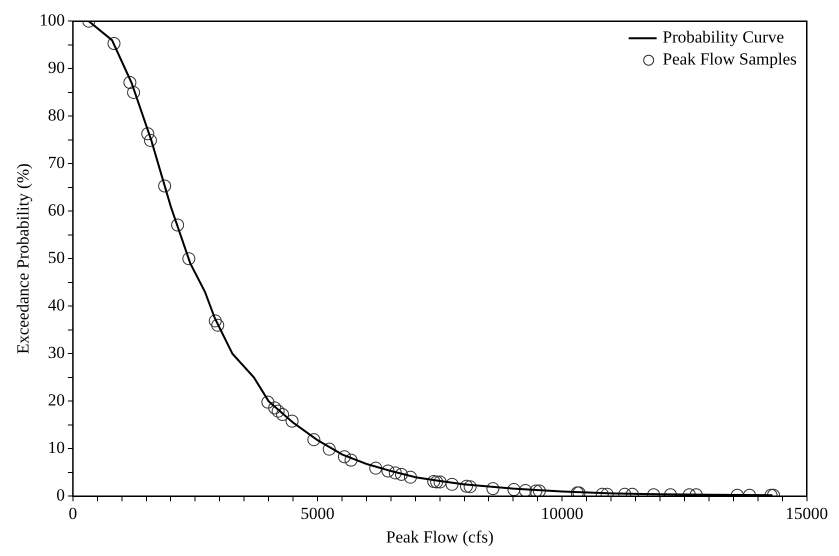 The image size is (839, 556). What do you see at coordinates (807, 513) in the screenshot?
I see `x-tick-label: 15000` at bounding box center [807, 513].